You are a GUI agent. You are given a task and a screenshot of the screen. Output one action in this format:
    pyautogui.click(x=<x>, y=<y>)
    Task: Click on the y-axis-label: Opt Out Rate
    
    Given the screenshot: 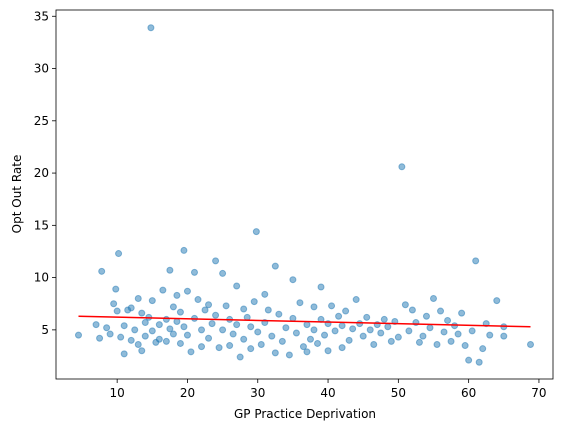 What is the action you would take?
    pyautogui.click(x=17, y=194)
    